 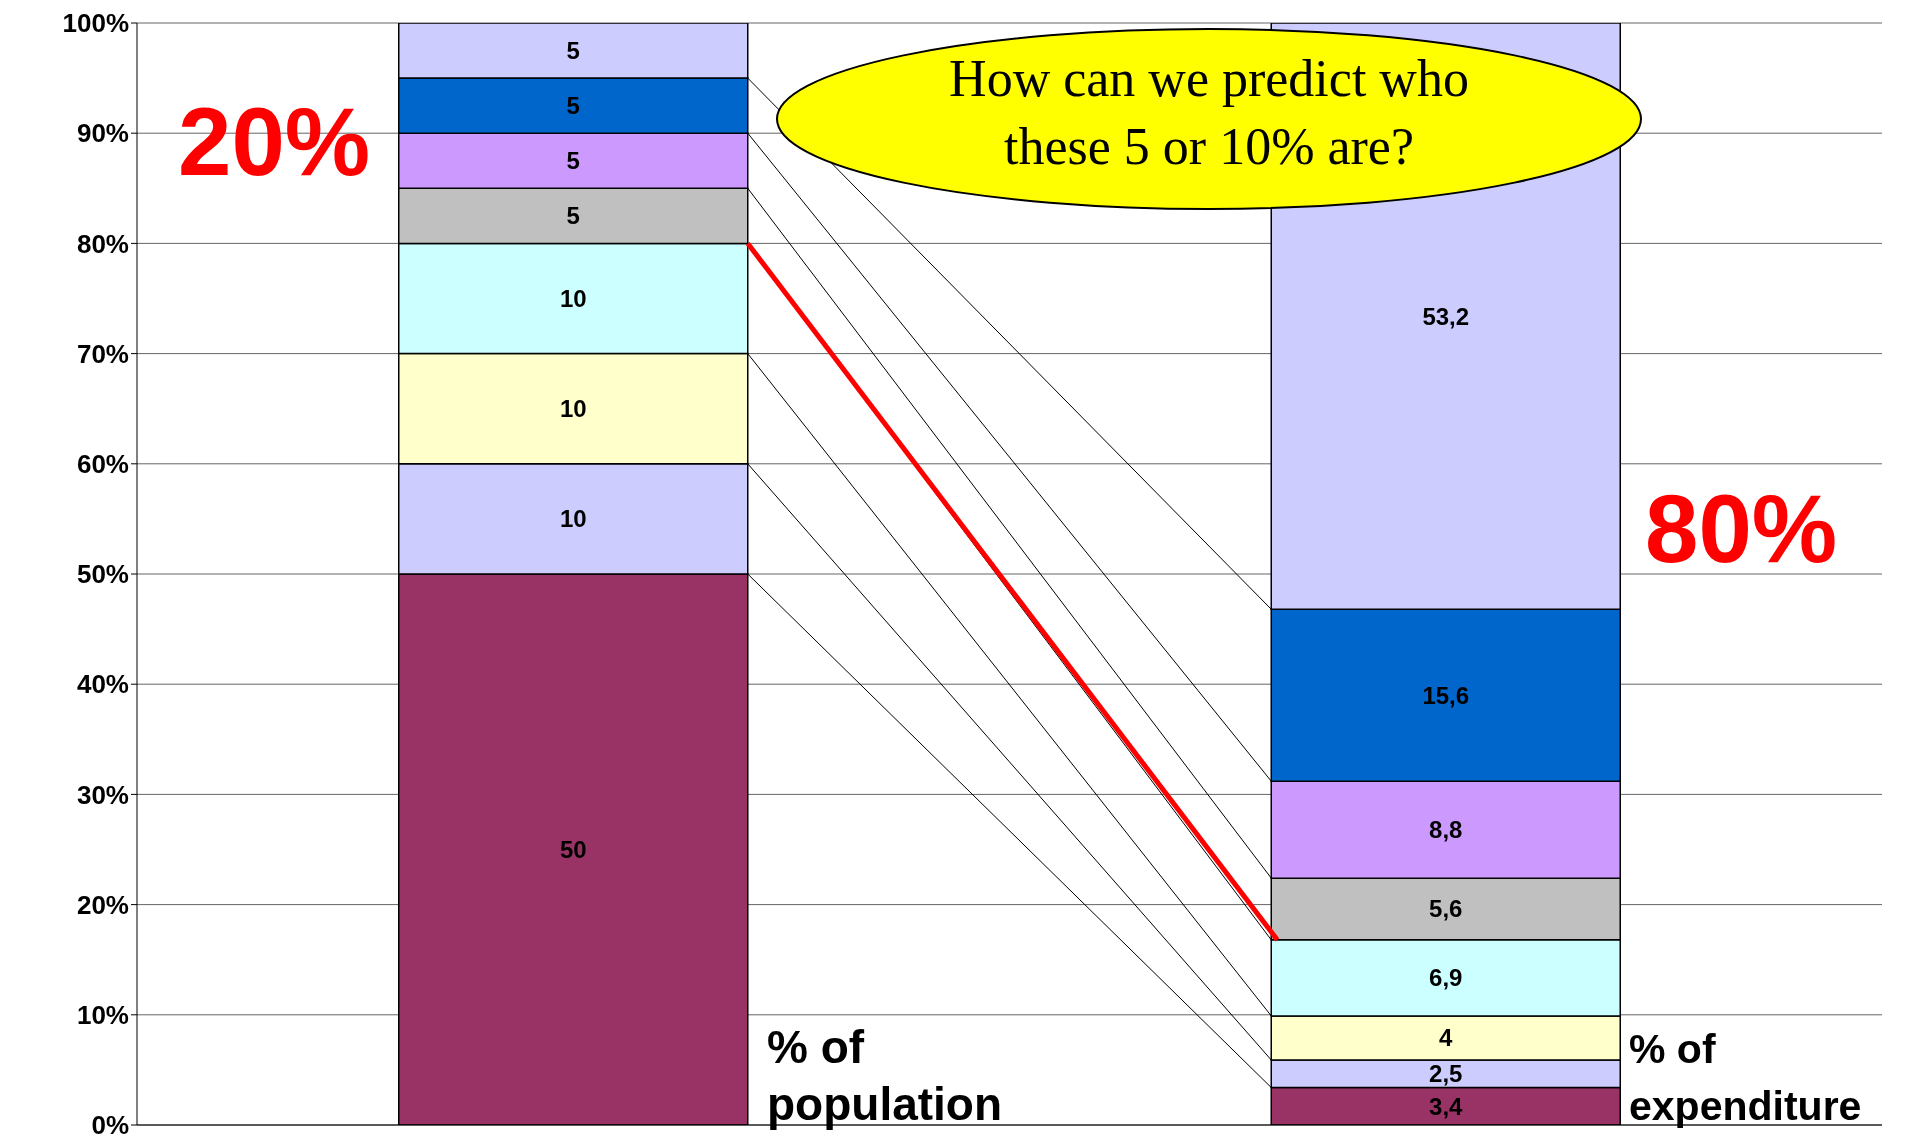 I want to click on y-tick-label: 70%, so click(x=102, y=353).